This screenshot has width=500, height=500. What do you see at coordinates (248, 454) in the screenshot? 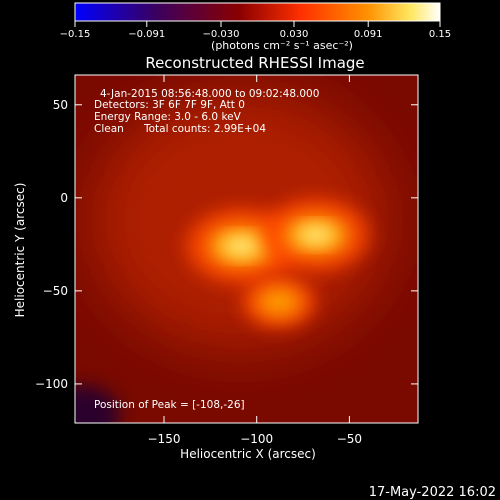
I see `x-axis-label: Heliocentric X (arcsec)` at bounding box center [248, 454].